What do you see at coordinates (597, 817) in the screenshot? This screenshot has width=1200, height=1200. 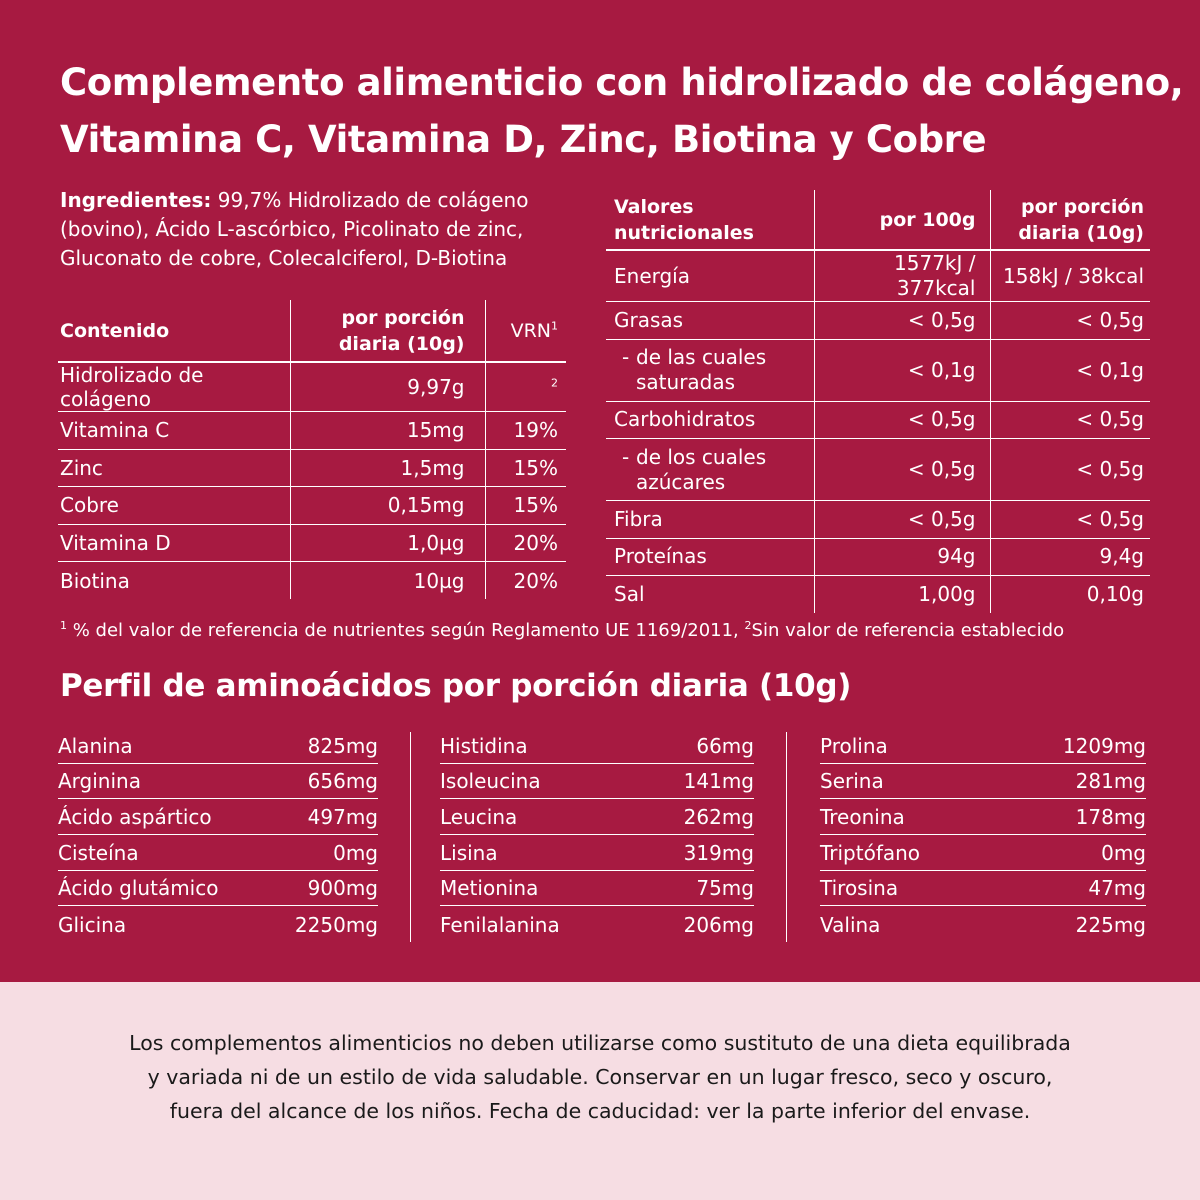 I see `amino-row: Leucina 262mg` at bounding box center [597, 817].